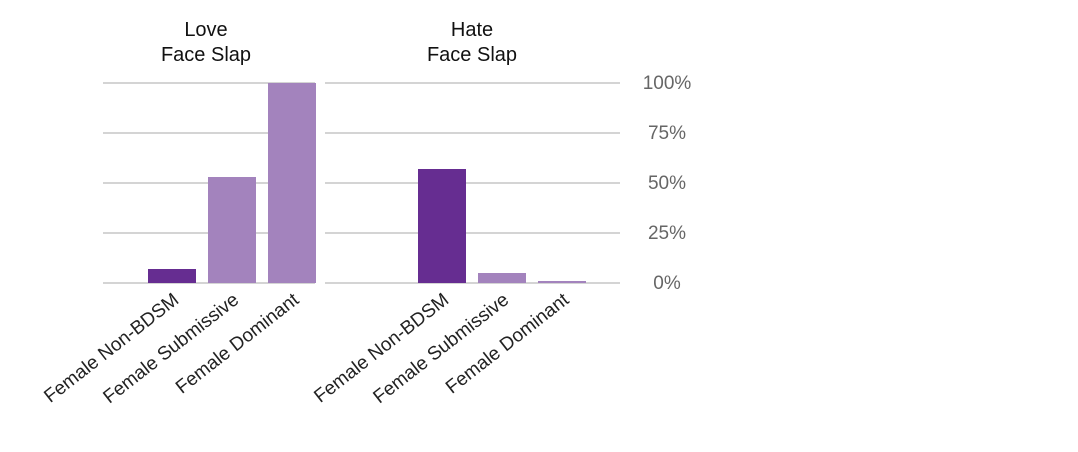 This screenshot has width=1078, height=452. I want to click on group-title: Hate Face Slap, so click(472, 42).